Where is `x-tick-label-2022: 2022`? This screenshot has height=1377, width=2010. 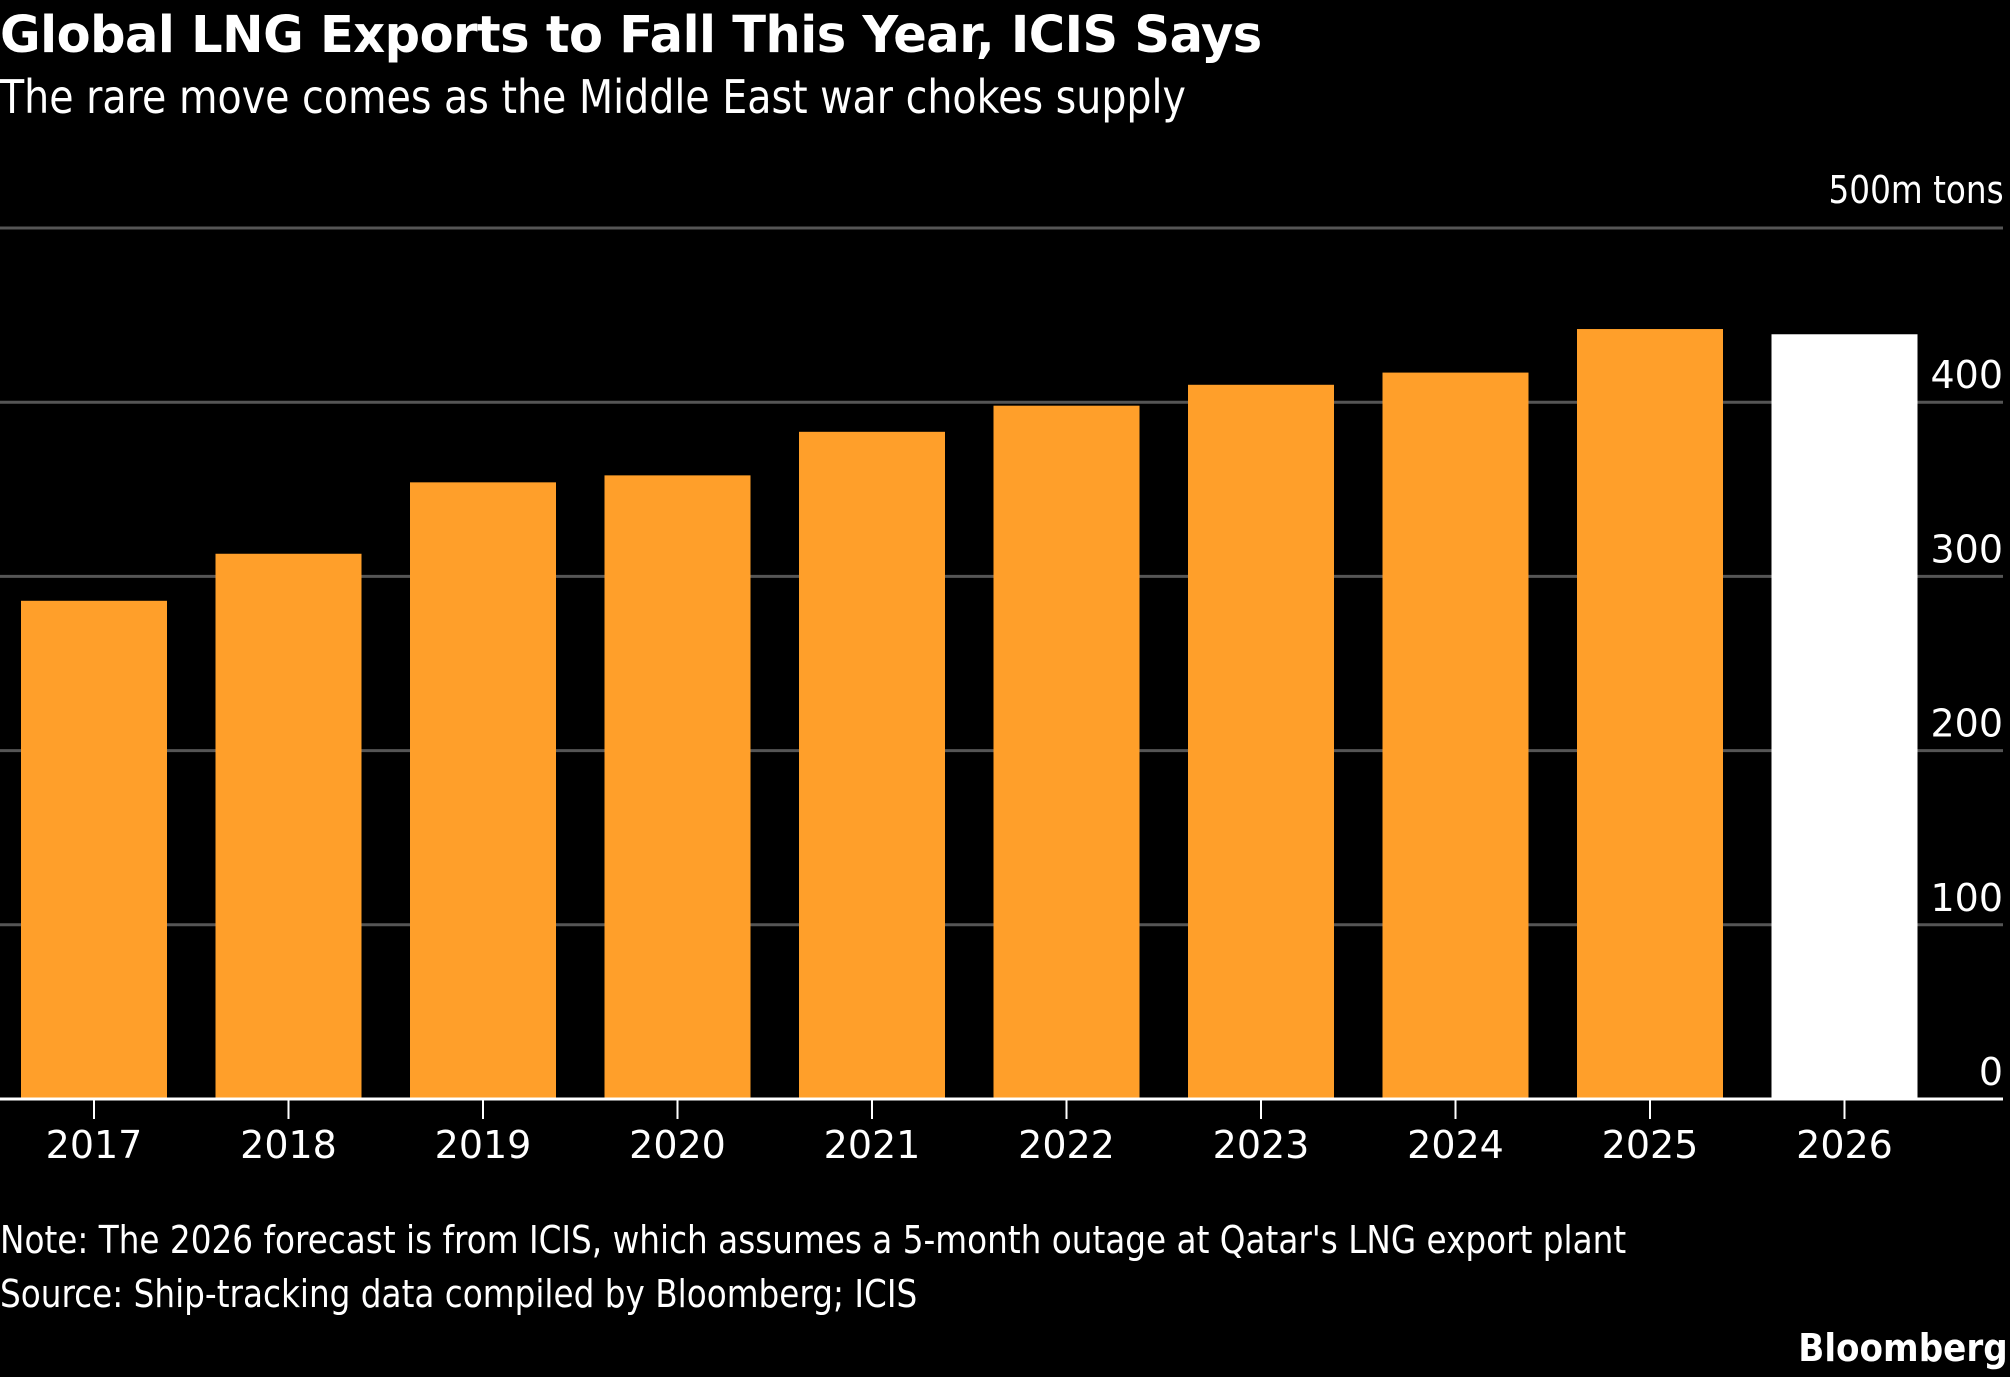
x-tick-label-2022: 2022 is located at coordinates (1066, 1145).